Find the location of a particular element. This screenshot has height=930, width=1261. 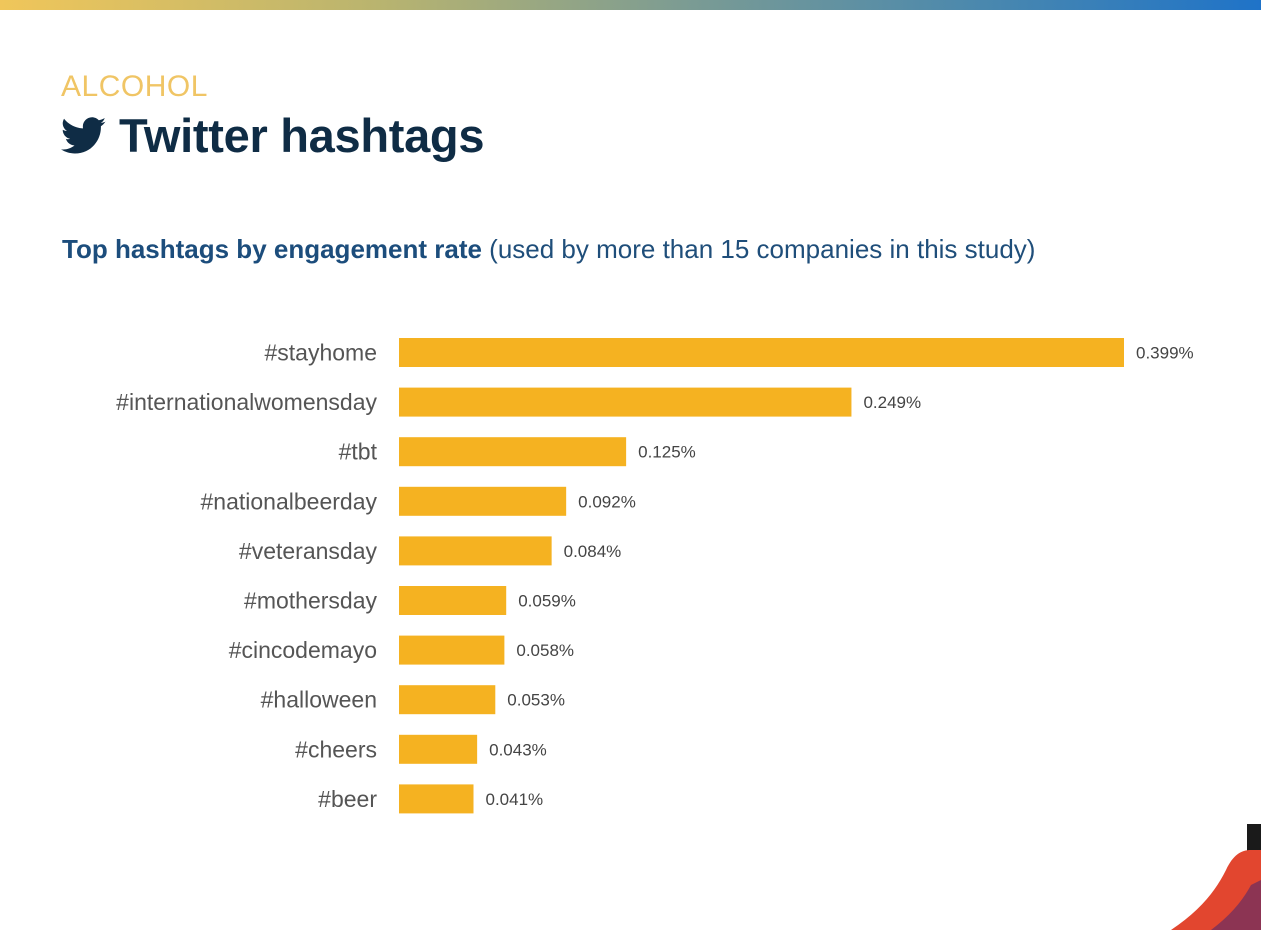

corner-decoration is located at coordinates (1216, 877).